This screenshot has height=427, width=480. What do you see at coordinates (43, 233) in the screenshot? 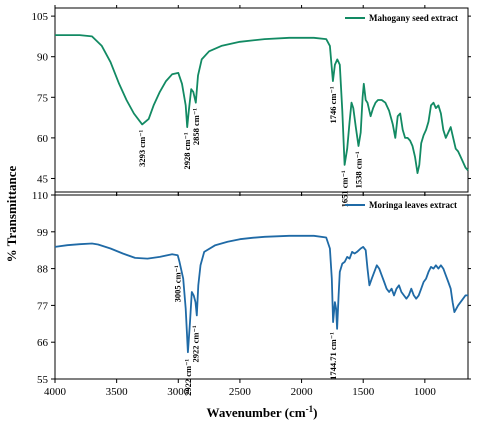
I see `y-tick-label: 99` at bounding box center [43, 233].